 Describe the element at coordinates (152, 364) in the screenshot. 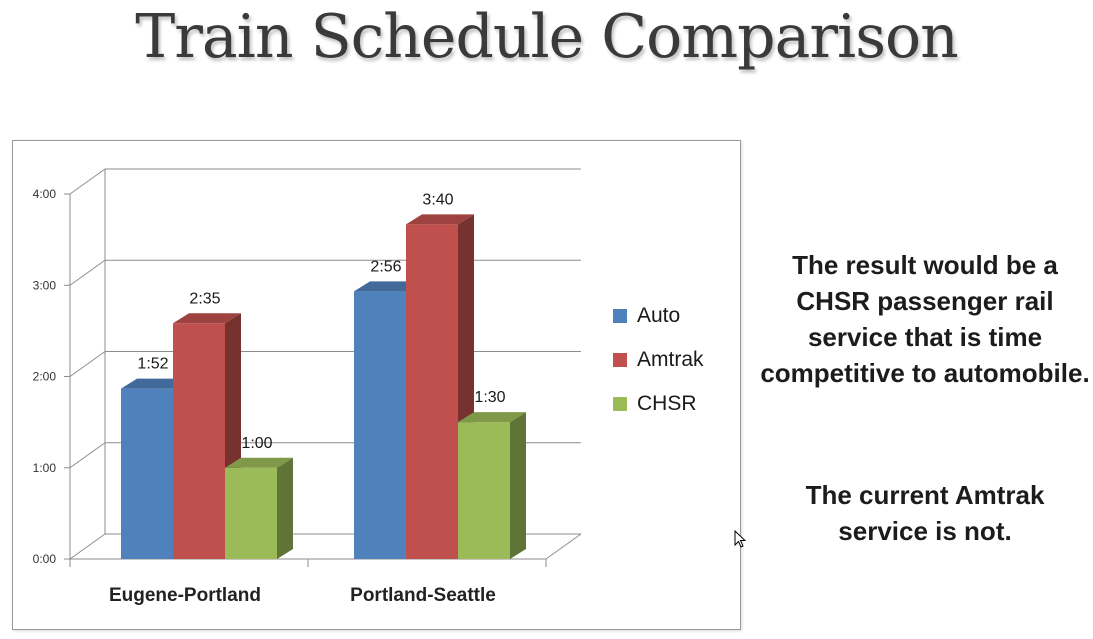

I see `data-label-auto-eugene-portland: 1:52` at that location.